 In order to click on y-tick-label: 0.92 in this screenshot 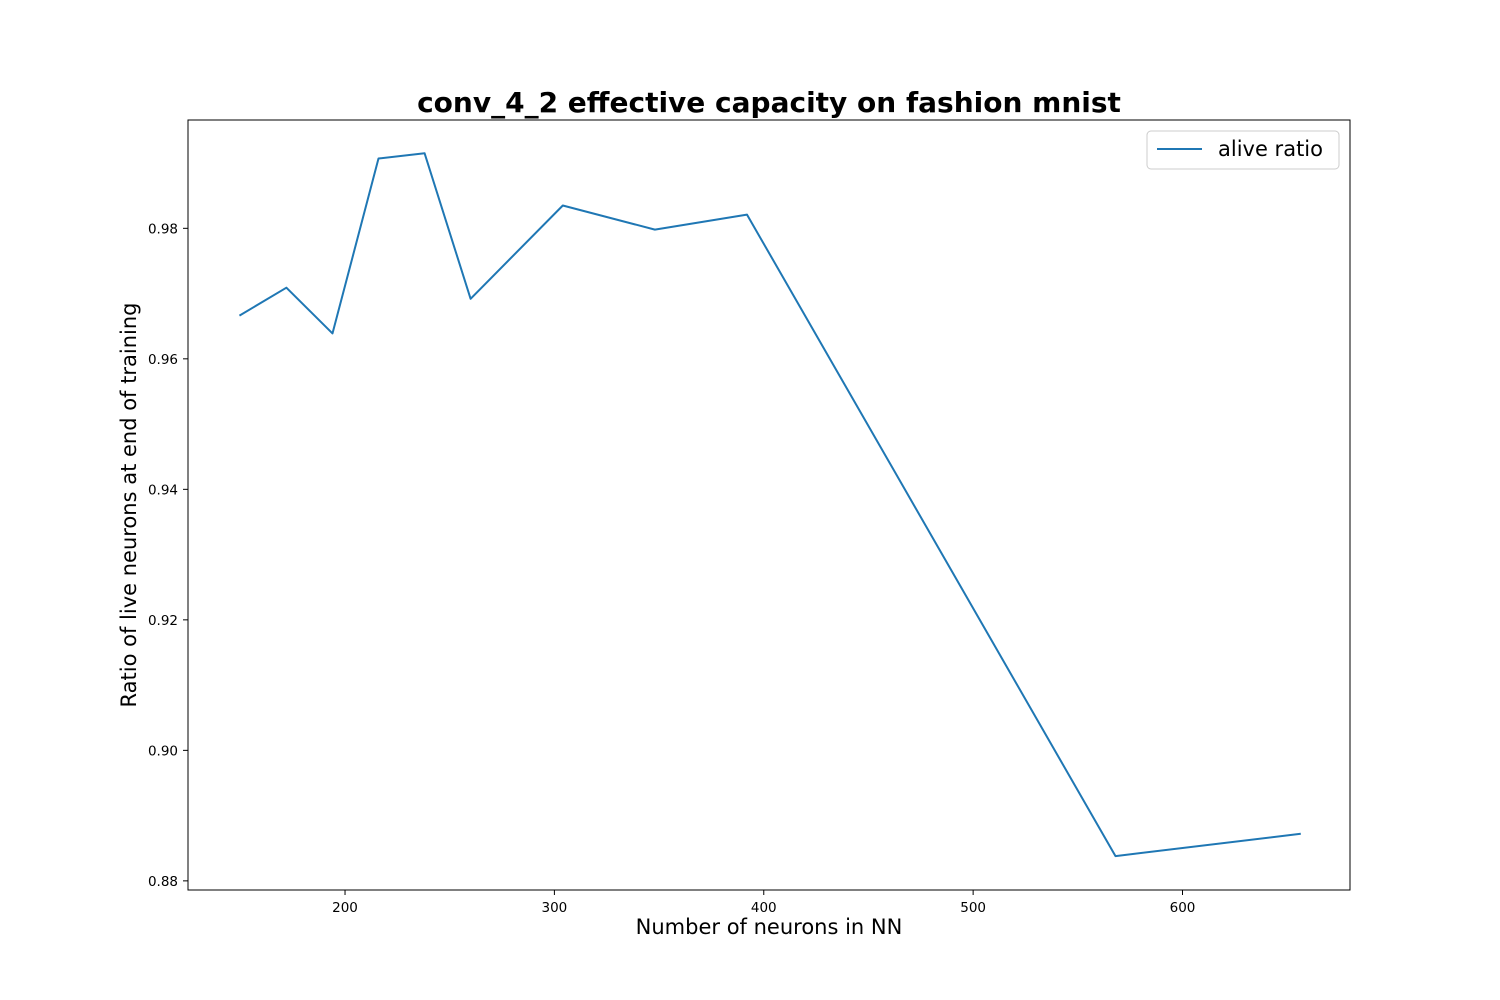, I will do `click(163, 621)`.